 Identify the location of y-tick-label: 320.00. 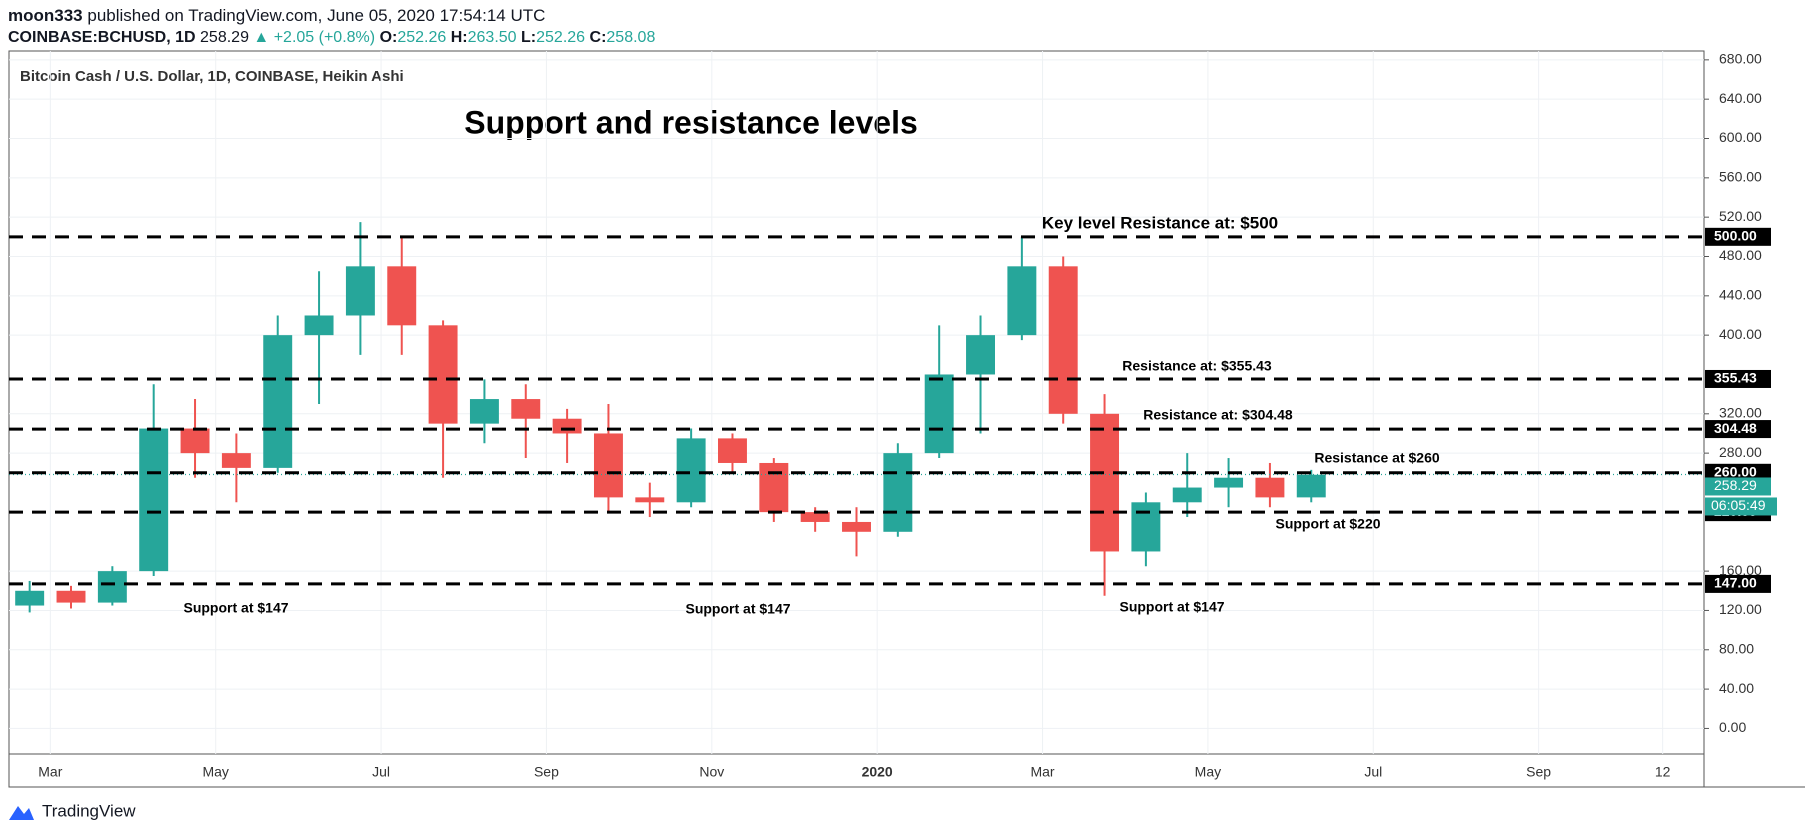
(1740, 413).